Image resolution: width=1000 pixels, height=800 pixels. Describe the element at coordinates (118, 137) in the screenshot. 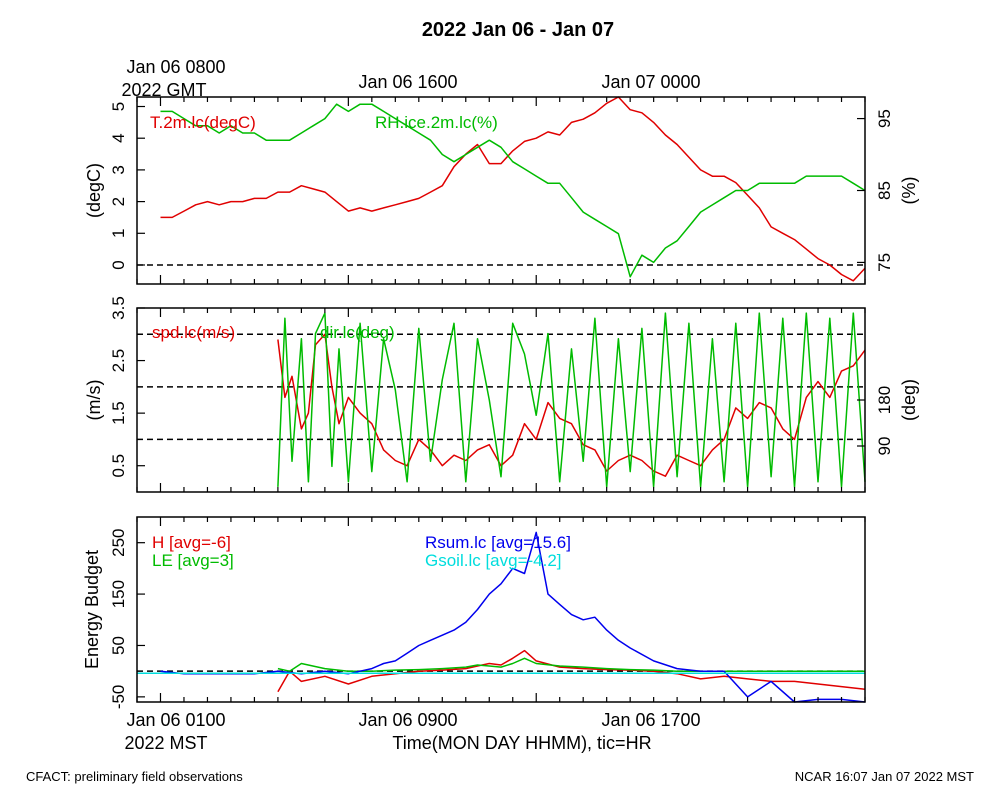

I see `y-tick-label-left: 4` at that location.